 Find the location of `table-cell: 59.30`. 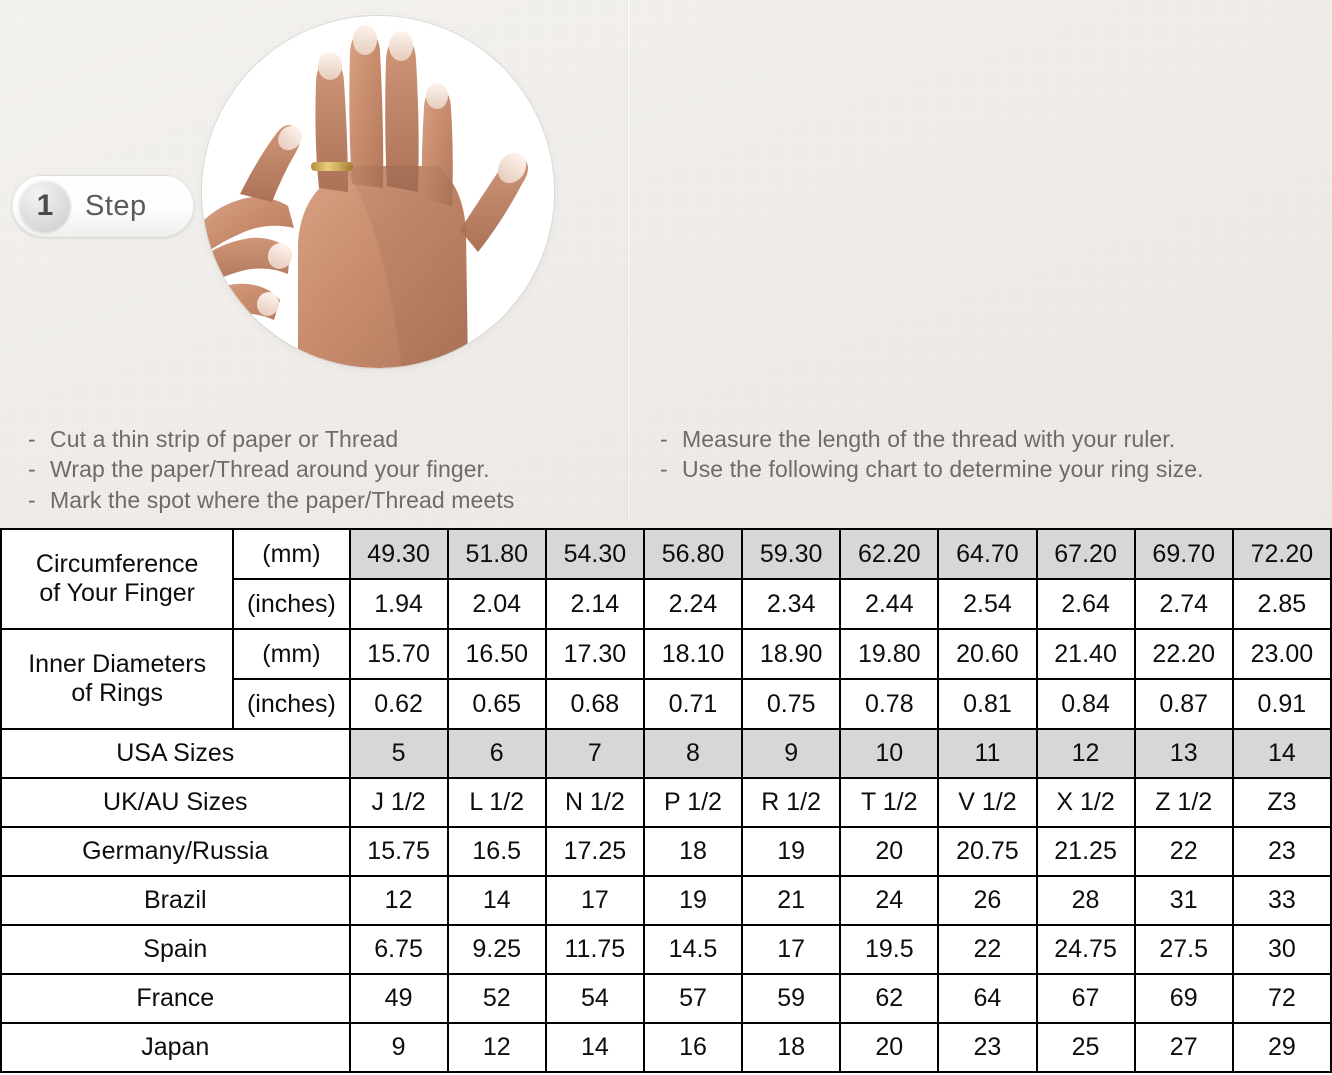

table-cell: 59.30 is located at coordinates (791, 554).